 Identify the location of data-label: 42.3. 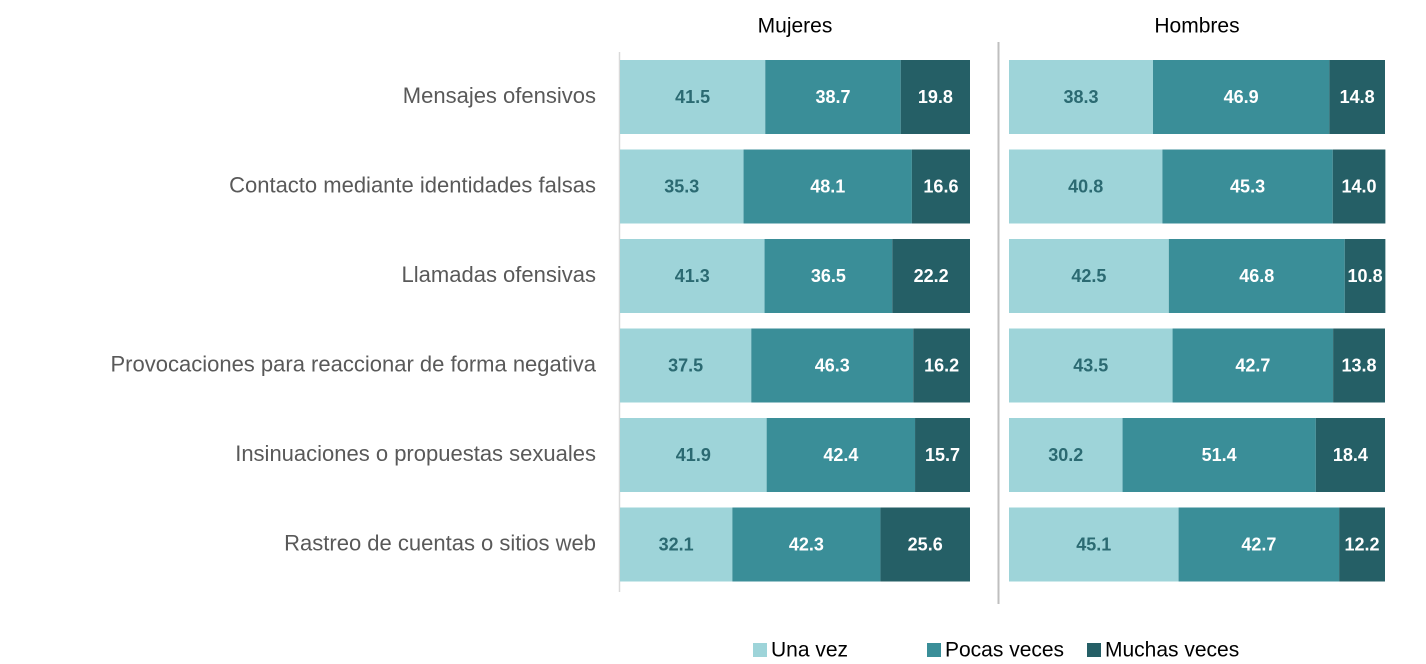
(806, 544).